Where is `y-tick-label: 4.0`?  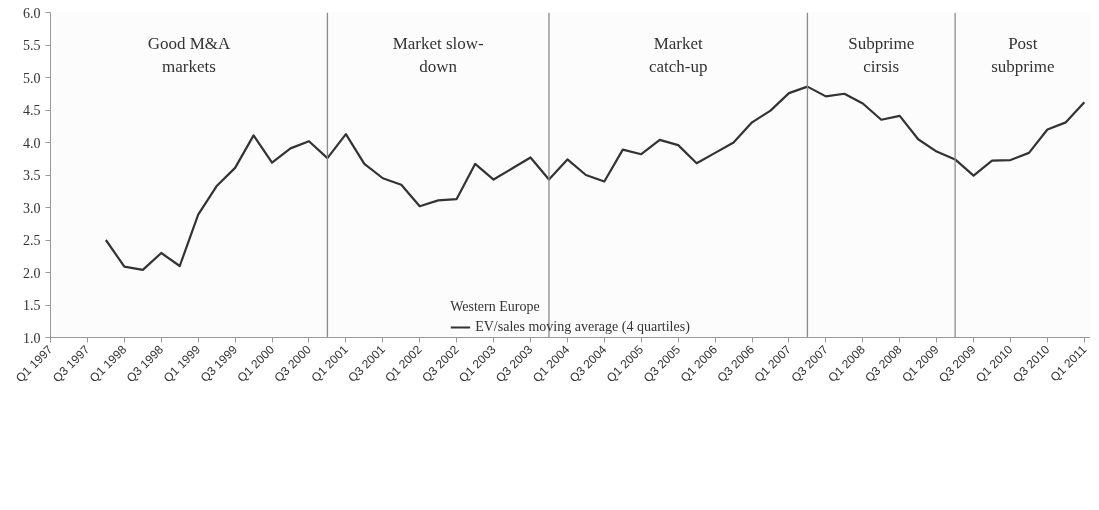 y-tick-label: 4.0 is located at coordinates (32, 143).